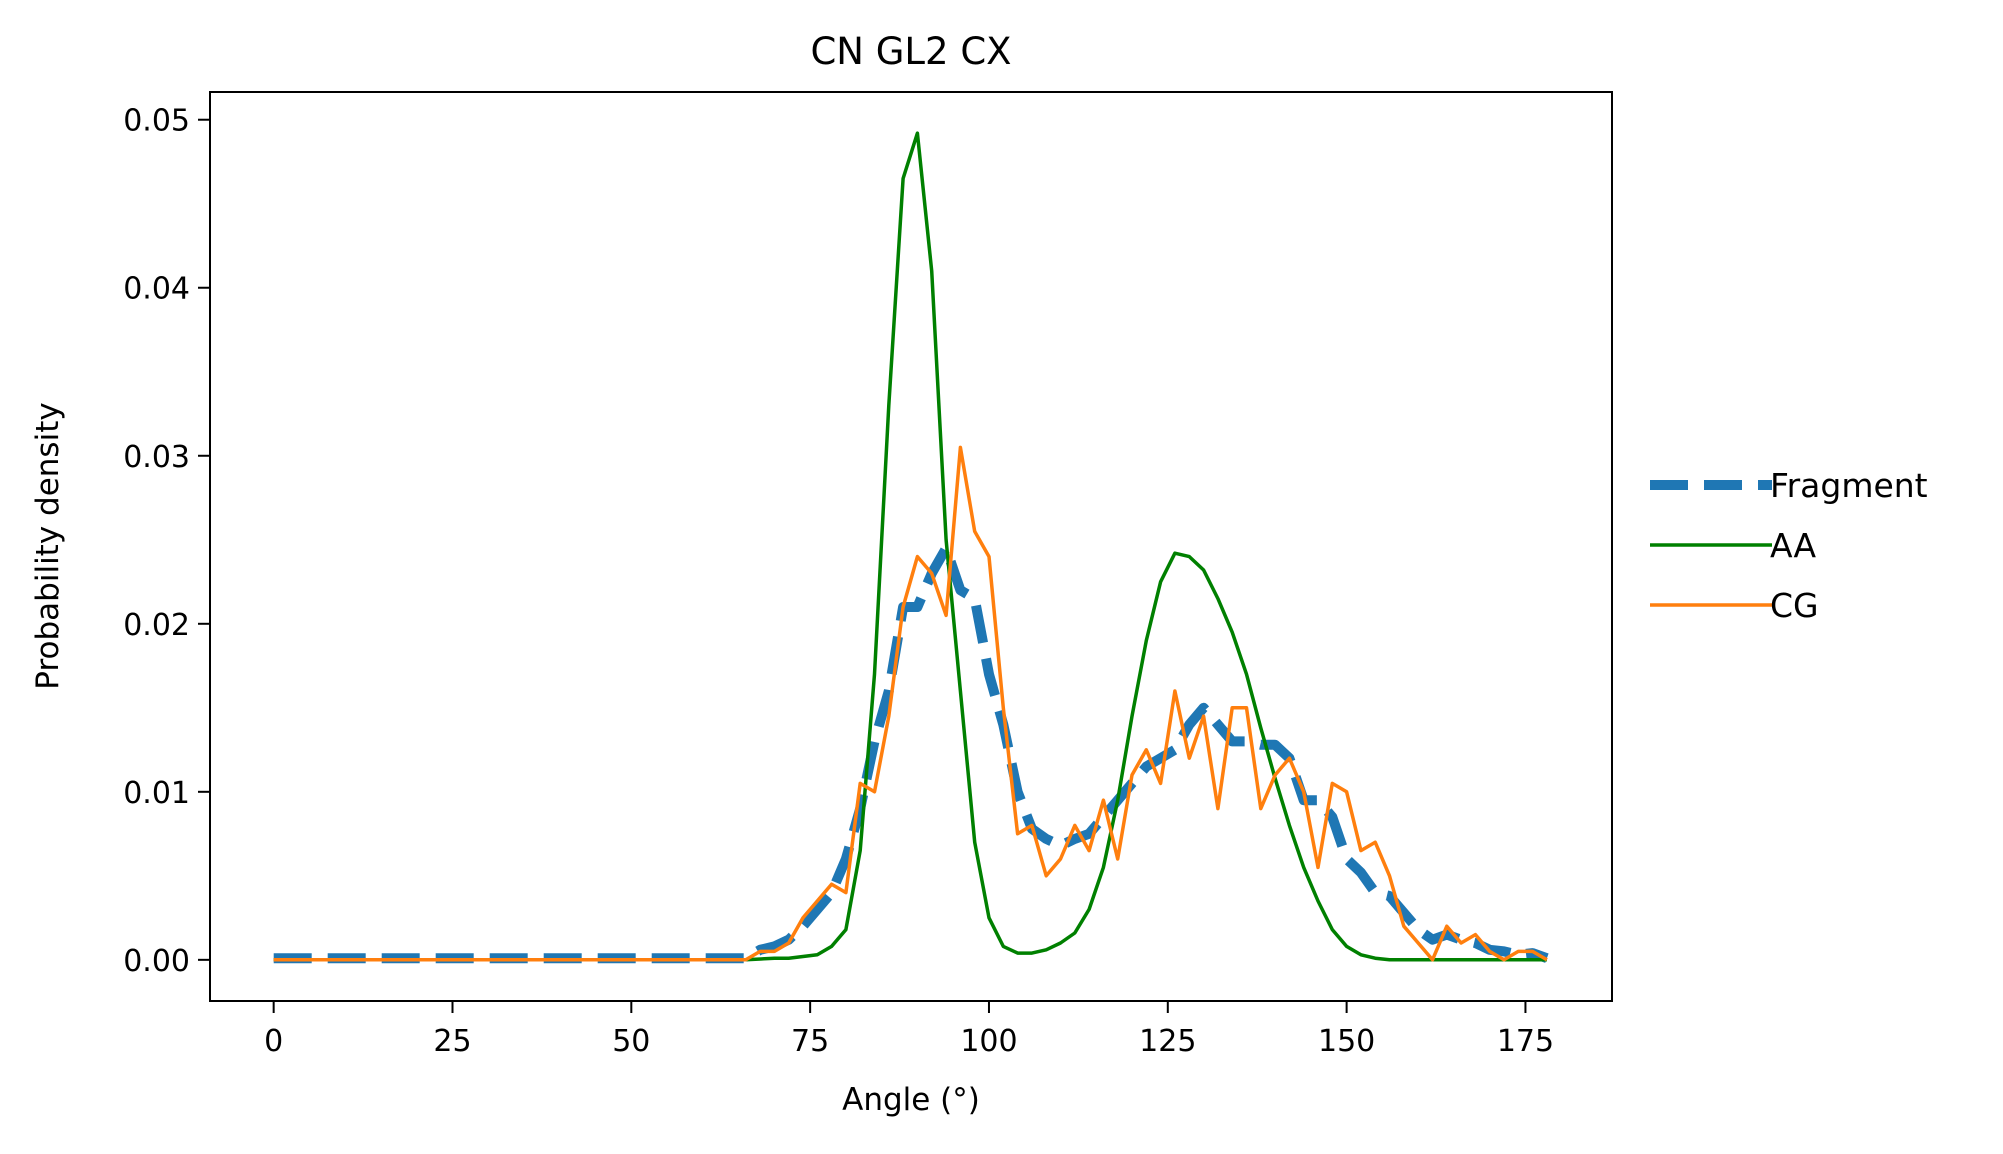 This screenshot has width=2003, height=1154. What do you see at coordinates (156, 625) in the screenshot?
I see `y-tick-label: 0.02` at bounding box center [156, 625].